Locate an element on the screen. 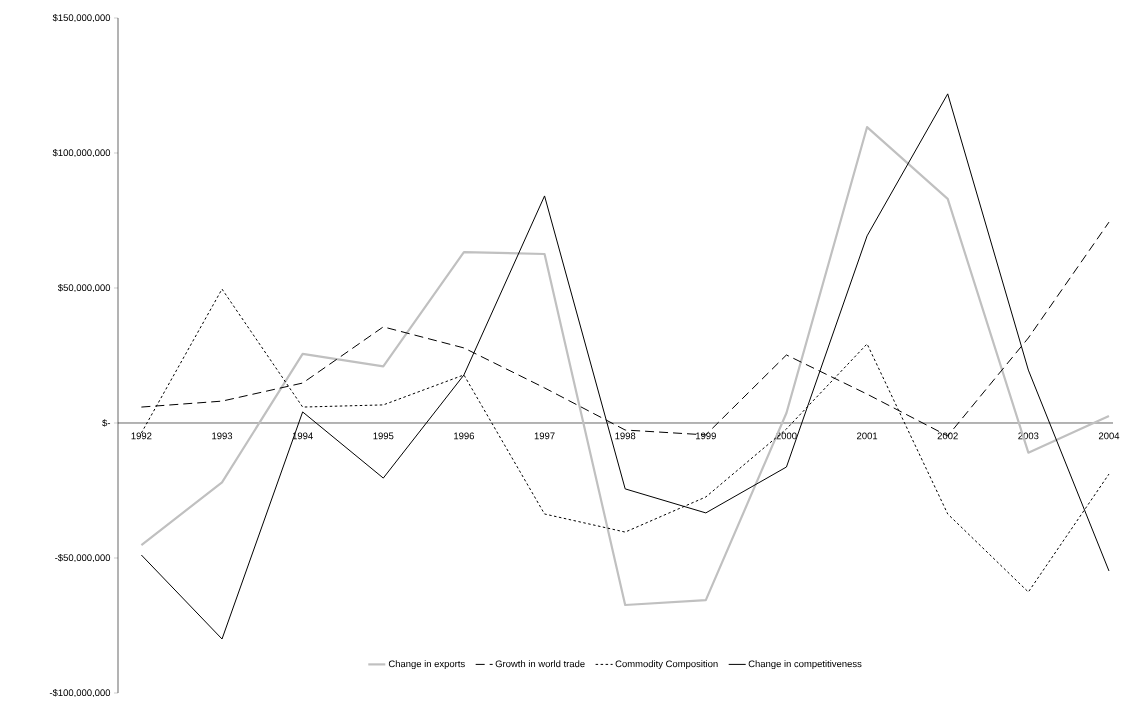 The height and width of the screenshot is (704, 1134). x-tick-label: 1998 is located at coordinates (625, 436).